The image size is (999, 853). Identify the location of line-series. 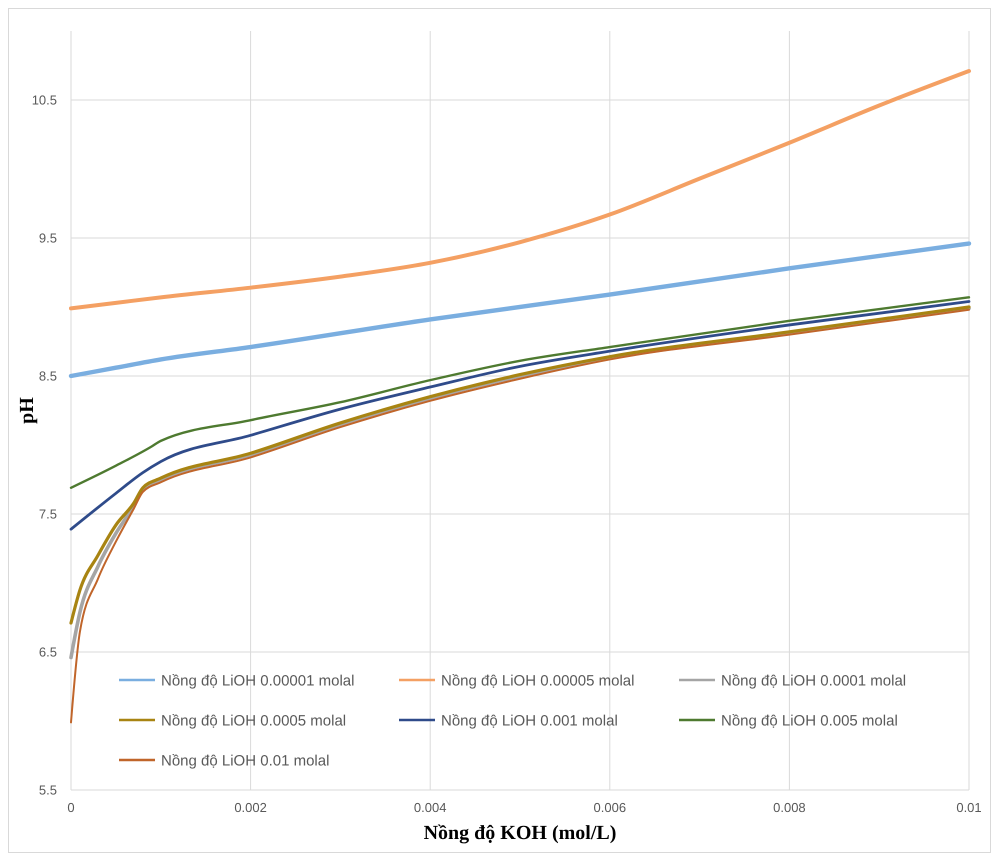
(520, 309).